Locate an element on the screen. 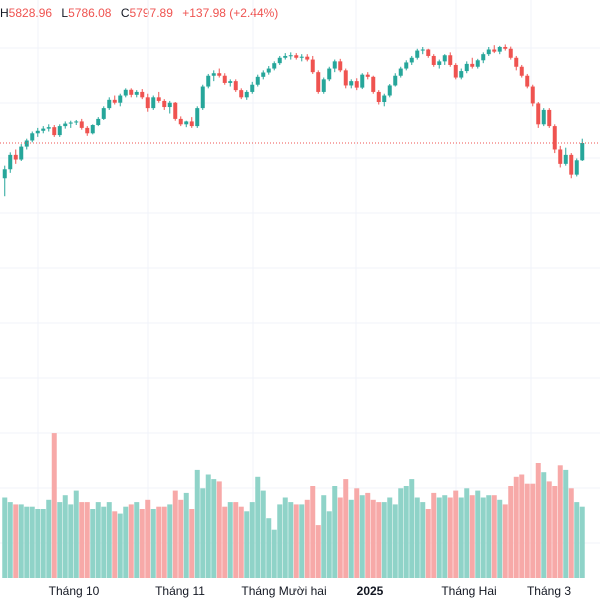 This screenshot has width=600, height=600. close-value: 5797.89 is located at coordinates (151, 13).